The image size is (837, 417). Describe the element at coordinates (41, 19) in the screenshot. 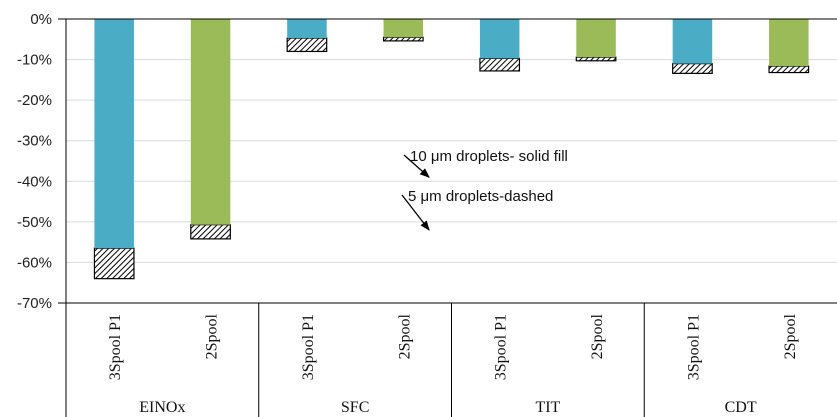

I see `y-tick-label: 0%` at that location.